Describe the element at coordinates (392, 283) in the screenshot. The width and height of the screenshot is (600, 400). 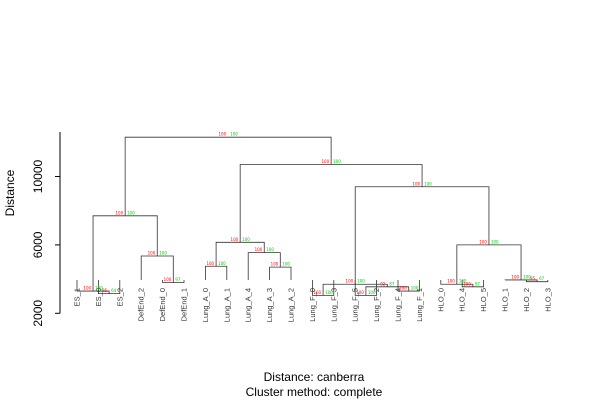
I see `bp-pvalue: 87` at that location.